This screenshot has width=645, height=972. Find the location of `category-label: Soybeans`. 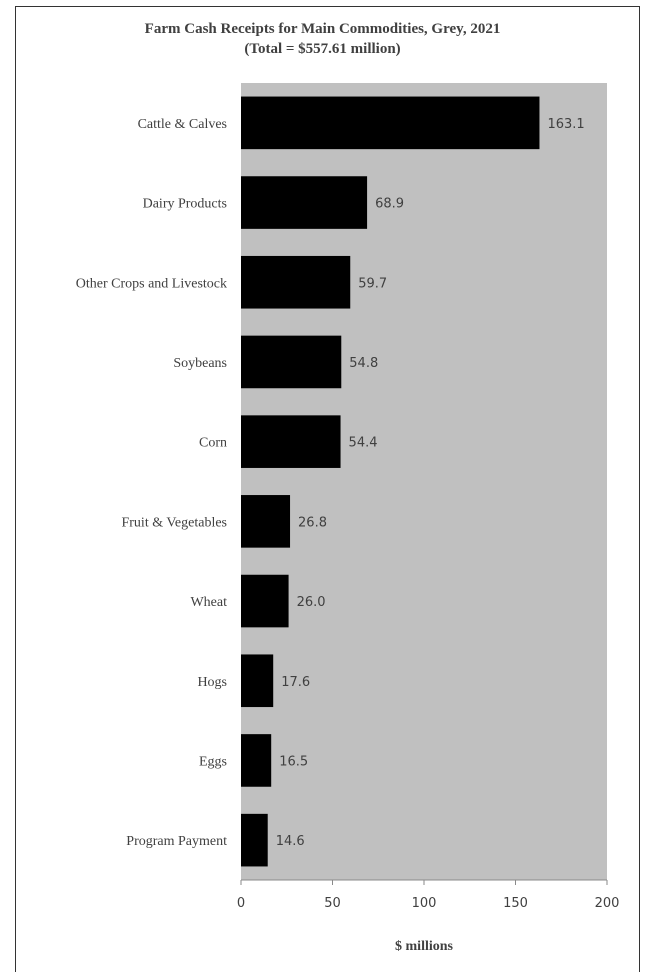

category-label: Soybeans is located at coordinates (200, 363).